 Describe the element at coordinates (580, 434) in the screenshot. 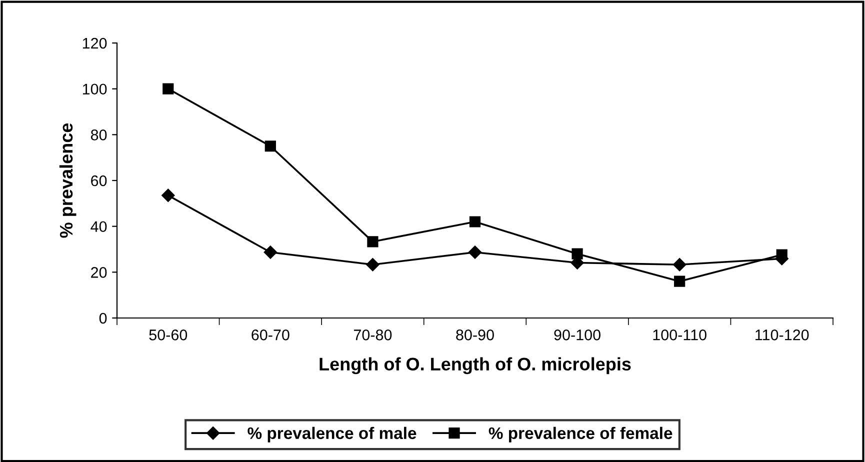

I see `legend-label: % prevalence of female` at that location.